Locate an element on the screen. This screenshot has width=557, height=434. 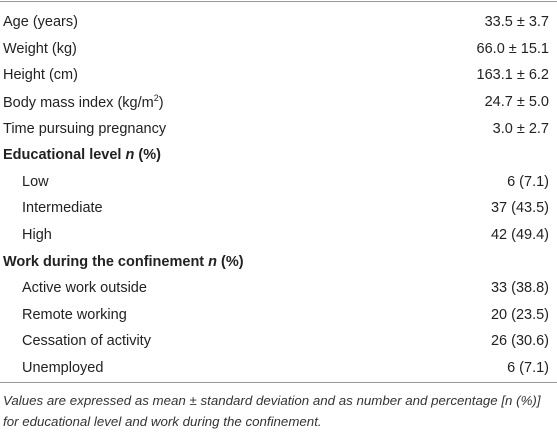
label-text: Active work outside is located at coordinates (84, 288).